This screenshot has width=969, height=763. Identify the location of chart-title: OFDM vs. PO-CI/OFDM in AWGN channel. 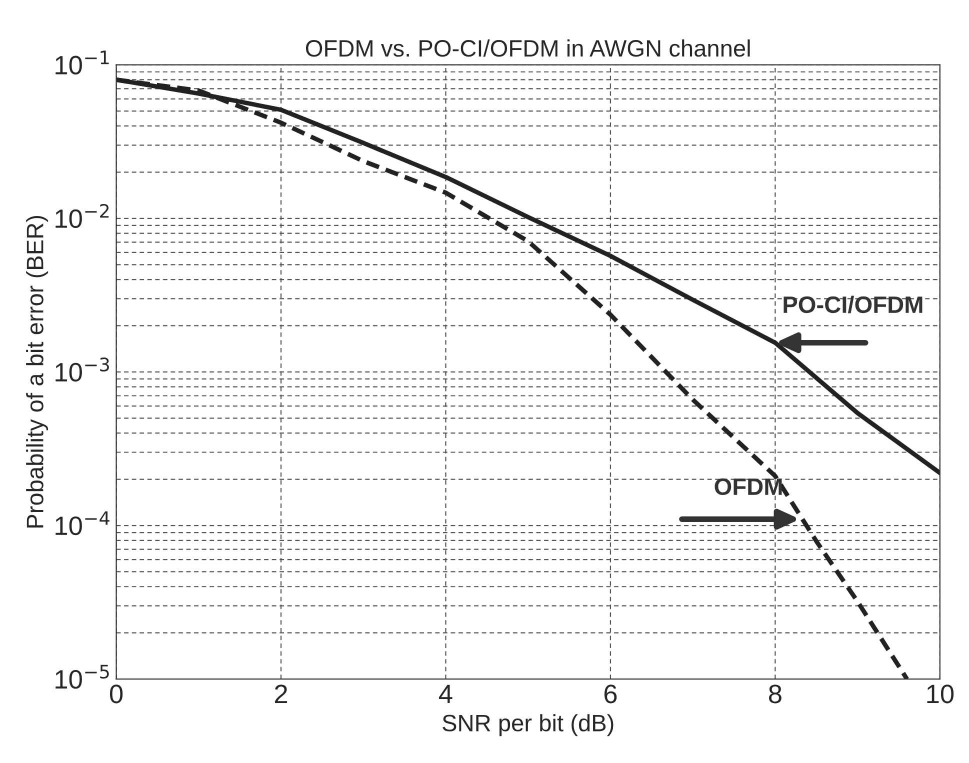
(528, 48).